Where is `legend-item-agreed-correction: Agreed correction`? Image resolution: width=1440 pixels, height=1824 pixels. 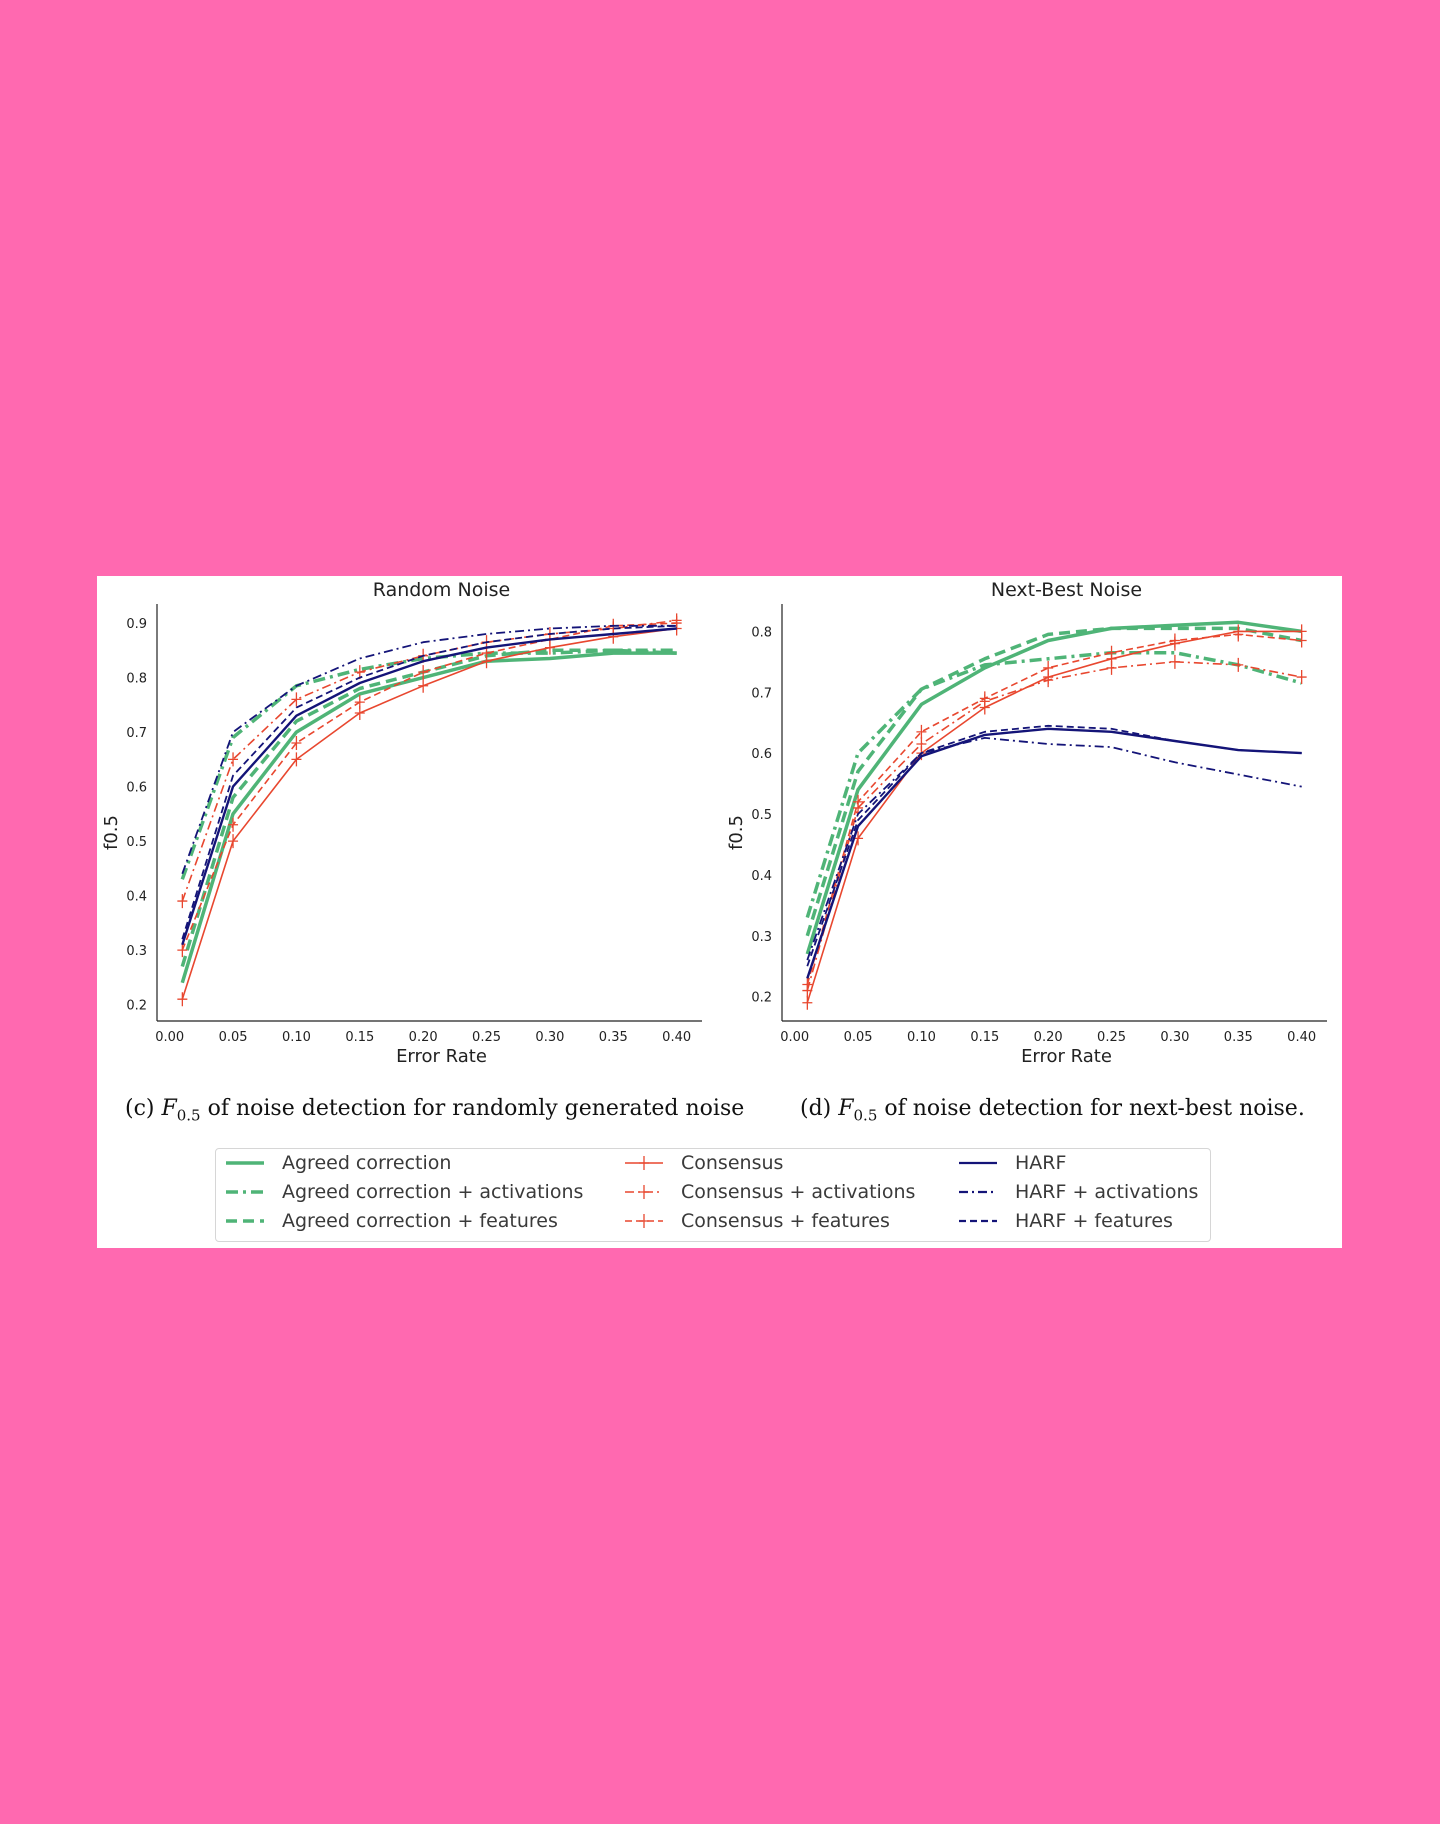
legend-item-agreed-correction: Agreed correction is located at coordinates (336, 1163).